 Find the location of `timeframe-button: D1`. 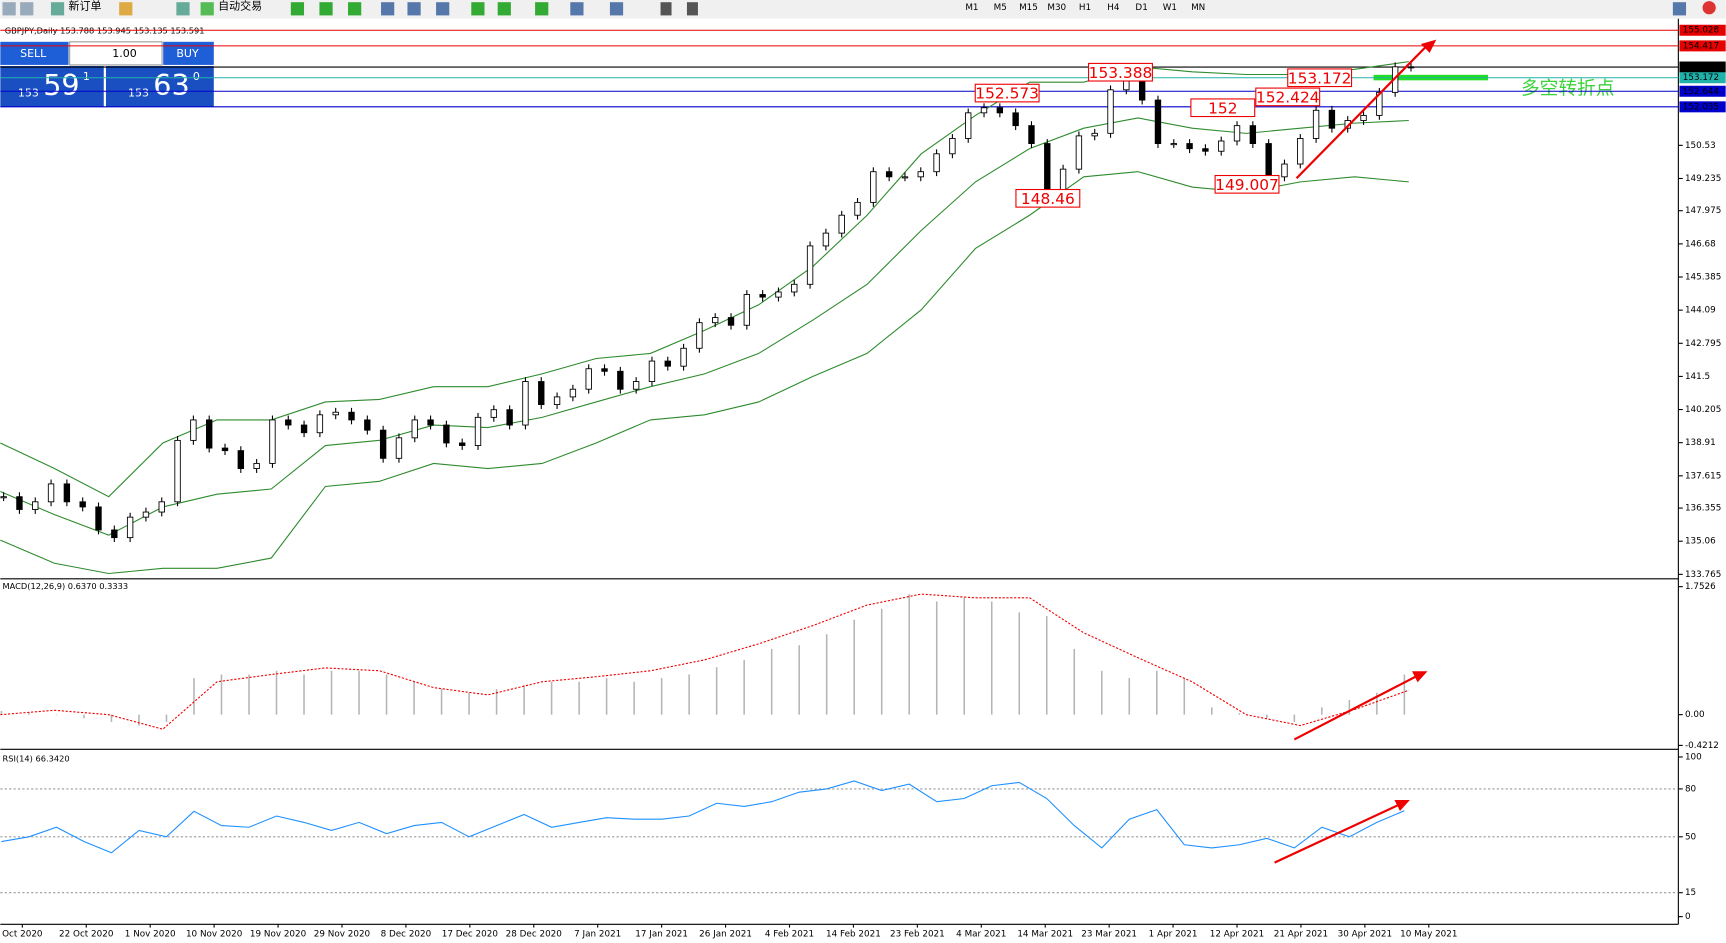

timeframe-button: D1 is located at coordinates (1141, 8).